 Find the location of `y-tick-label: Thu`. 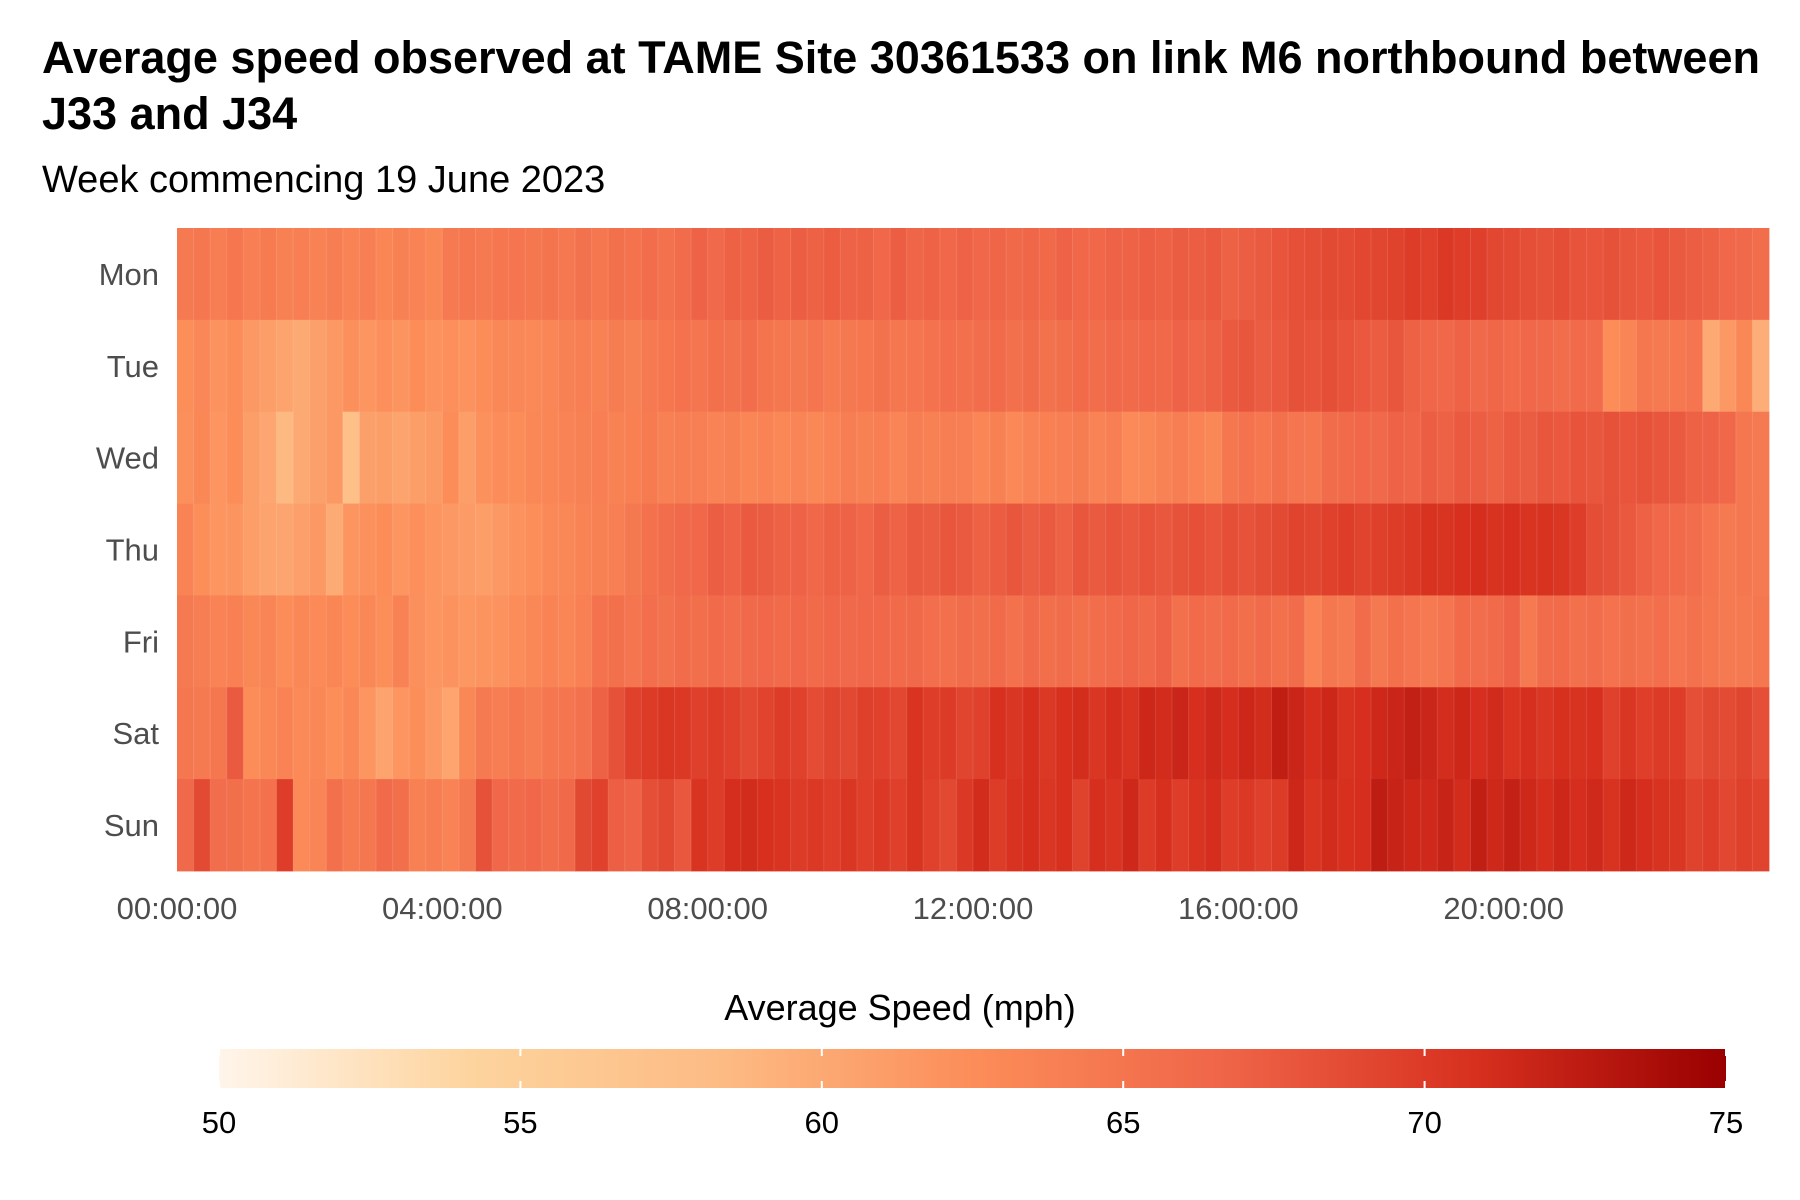

y-tick-label: Thu is located at coordinates (132, 550).